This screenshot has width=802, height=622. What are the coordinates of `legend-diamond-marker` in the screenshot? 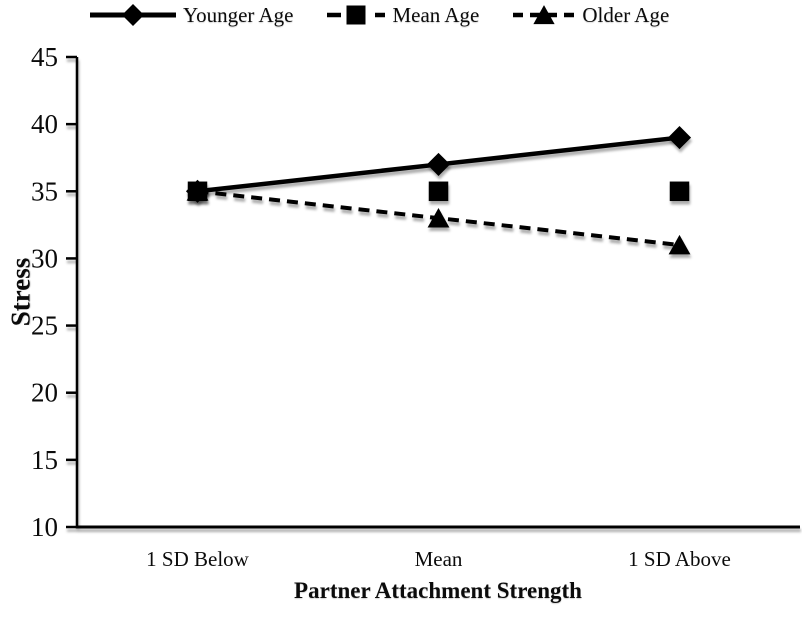 It's located at (133, 15).